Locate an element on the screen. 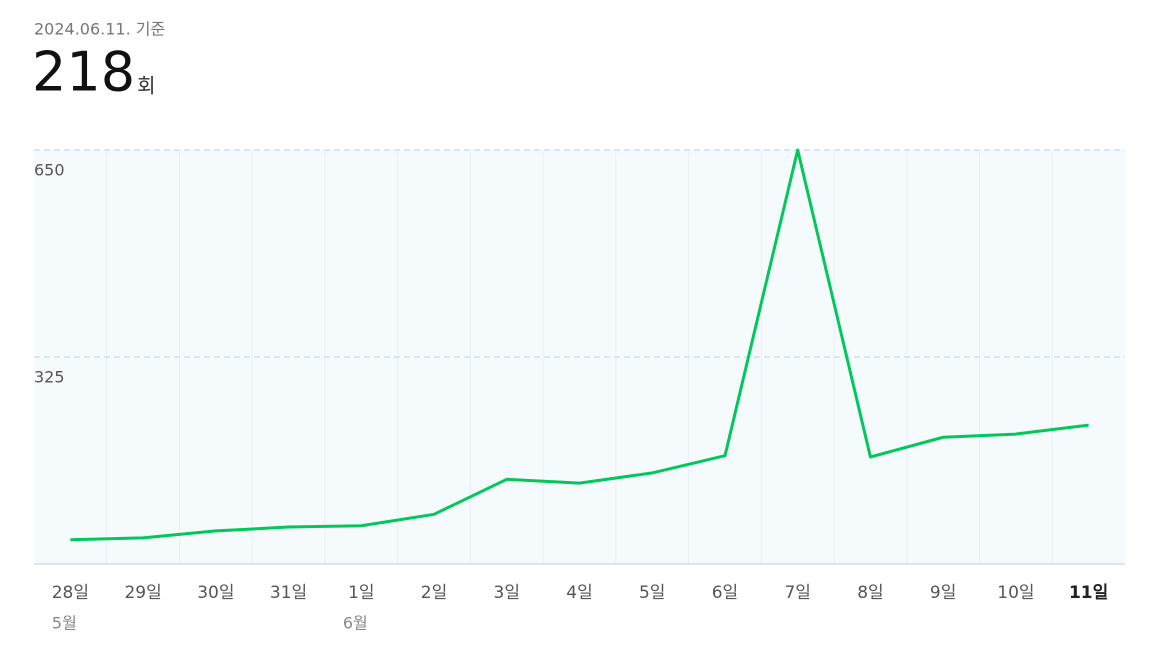  x-tick-label: 1일 is located at coordinates (361, 593).